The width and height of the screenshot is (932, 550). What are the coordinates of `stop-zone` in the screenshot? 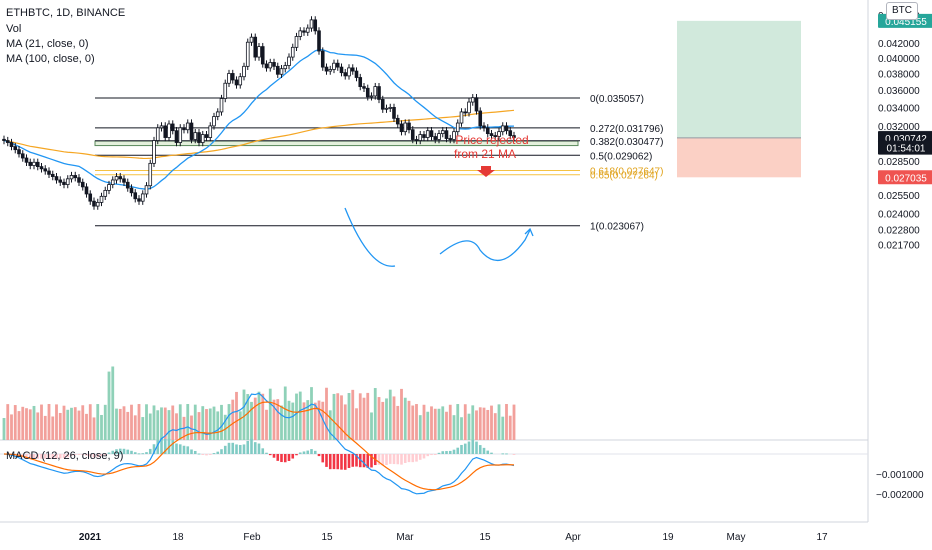 It's located at (739, 157).